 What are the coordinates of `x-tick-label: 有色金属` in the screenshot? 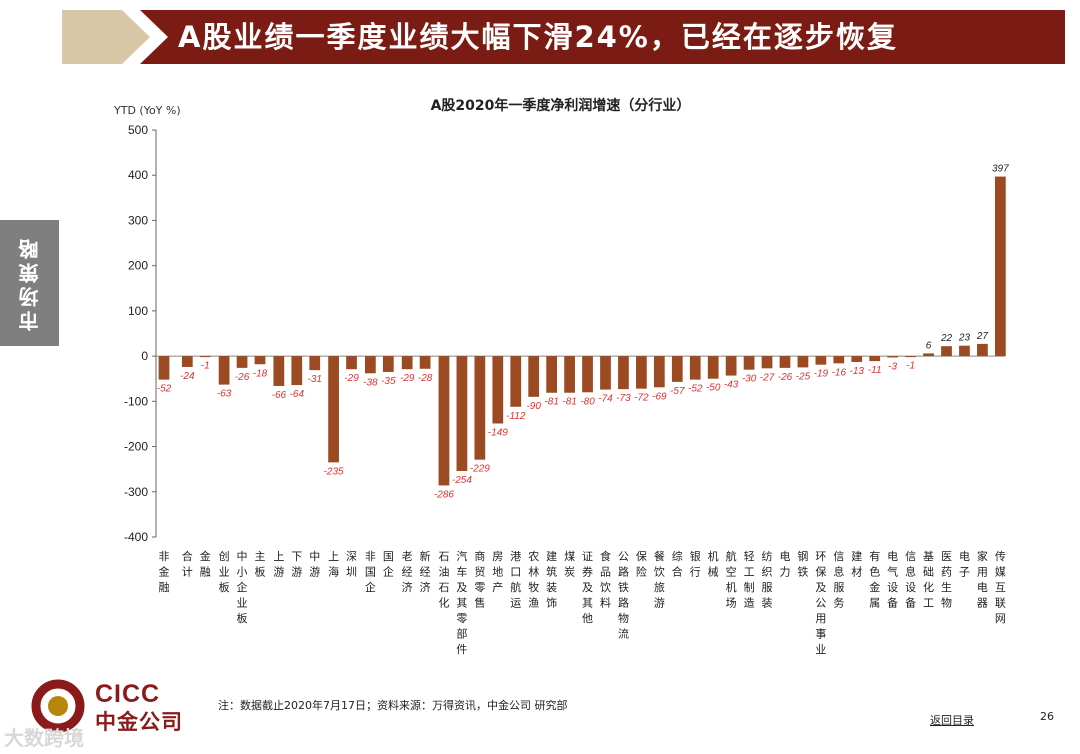 It's located at (874, 579).